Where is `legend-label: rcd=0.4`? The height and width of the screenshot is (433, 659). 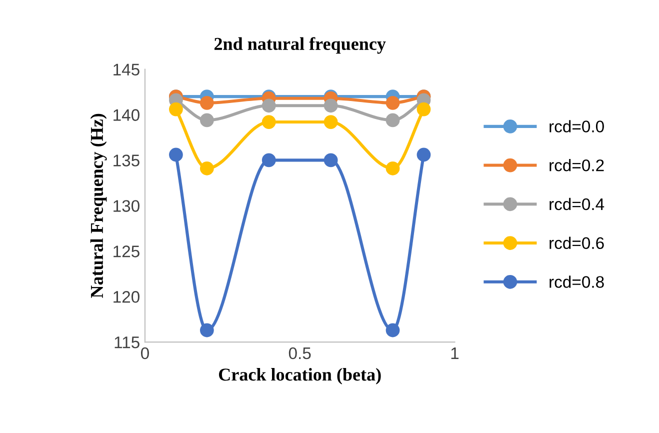 legend-label: rcd=0.4 is located at coordinates (577, 204).